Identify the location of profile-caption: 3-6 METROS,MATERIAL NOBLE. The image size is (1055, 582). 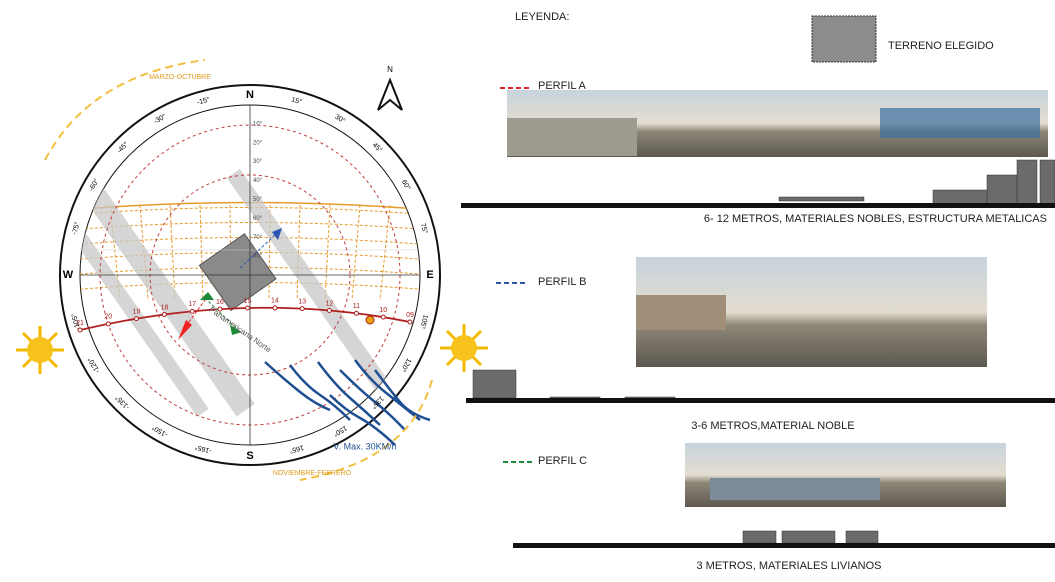
(772, 426).